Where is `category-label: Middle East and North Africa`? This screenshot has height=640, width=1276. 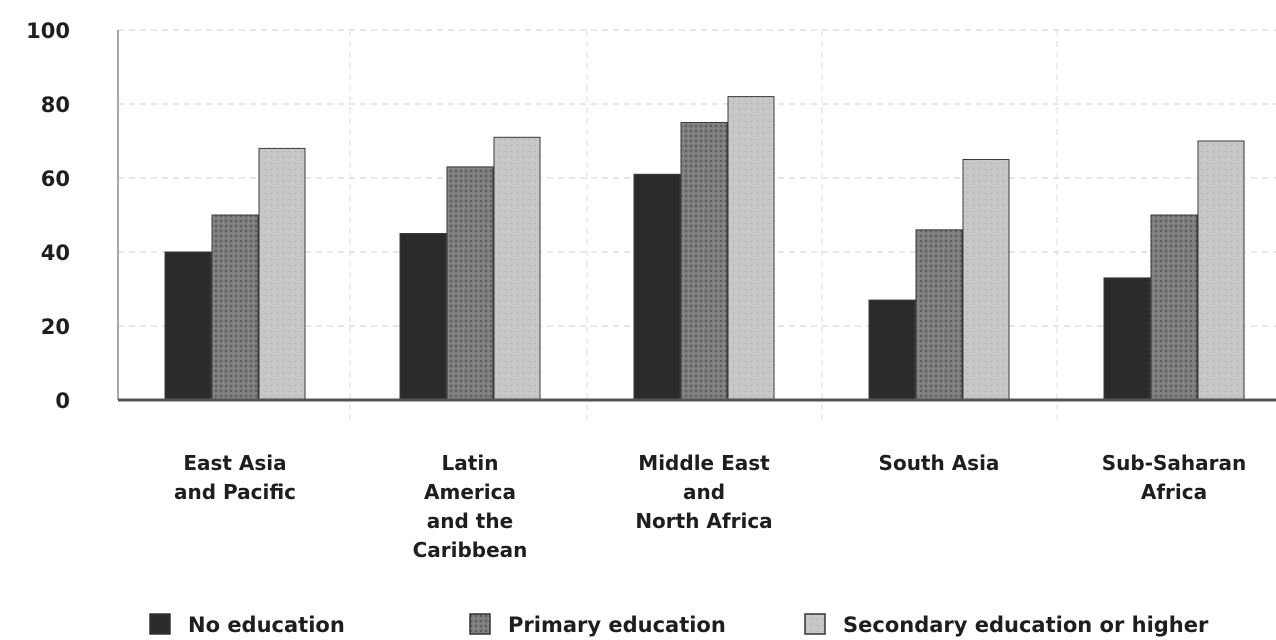
category-label: Middle East and North Africa is located at coordinates (703, 492).